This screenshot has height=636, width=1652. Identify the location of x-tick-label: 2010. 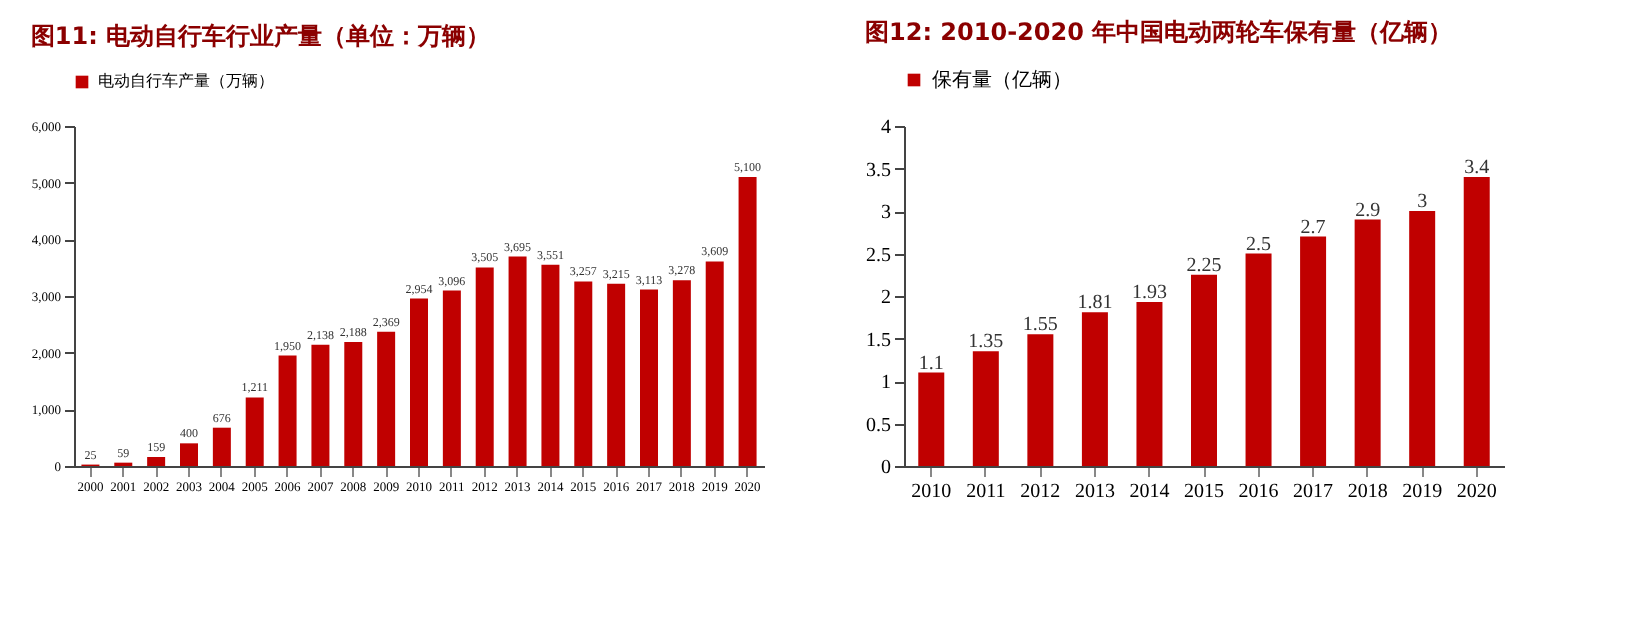
(931, 492).